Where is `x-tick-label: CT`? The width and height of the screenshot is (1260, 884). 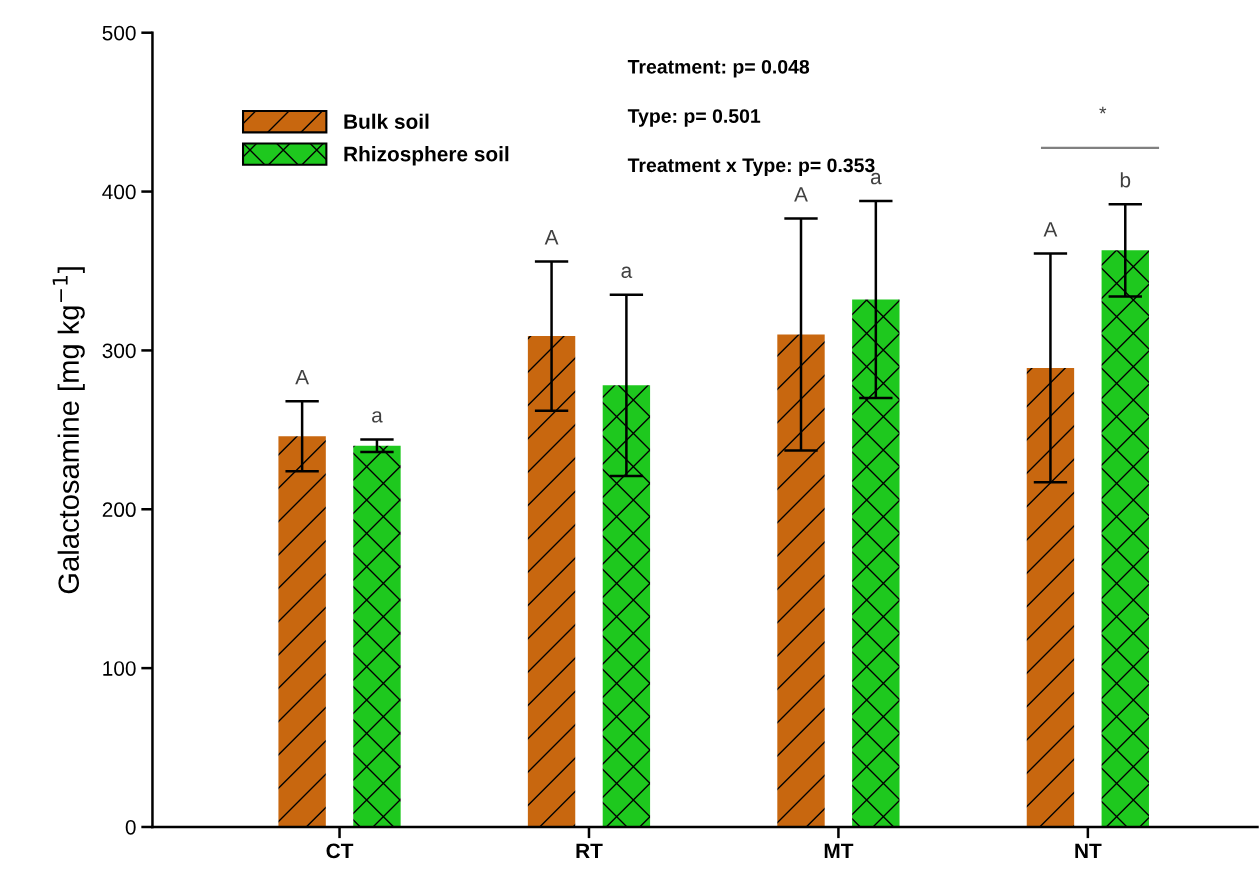 x-tick-label: CT is located at coordinates (340, 851).